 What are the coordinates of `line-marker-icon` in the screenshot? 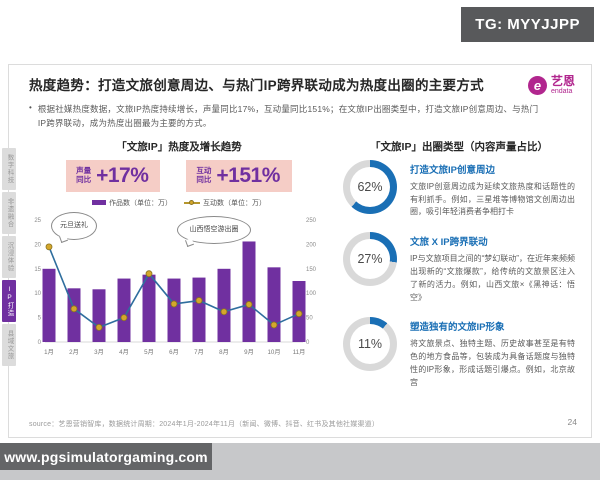 It's located at (192, 202).